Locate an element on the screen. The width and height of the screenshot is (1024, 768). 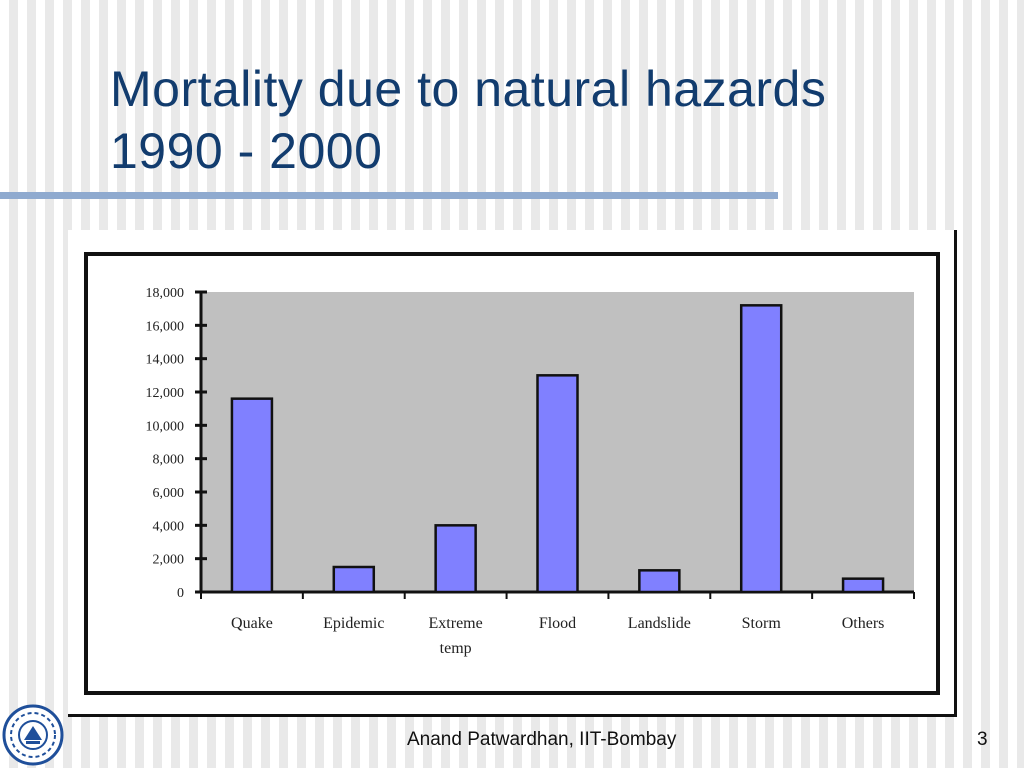
title-underline-rule is located at coordinates (389, 195).